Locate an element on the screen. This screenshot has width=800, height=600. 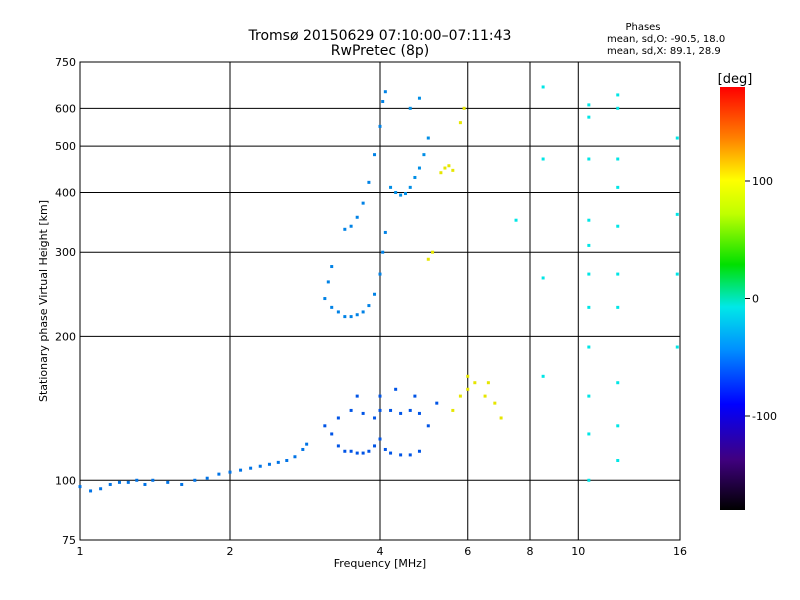
x-tick-label: 10 is located at coordinates (578, 551).